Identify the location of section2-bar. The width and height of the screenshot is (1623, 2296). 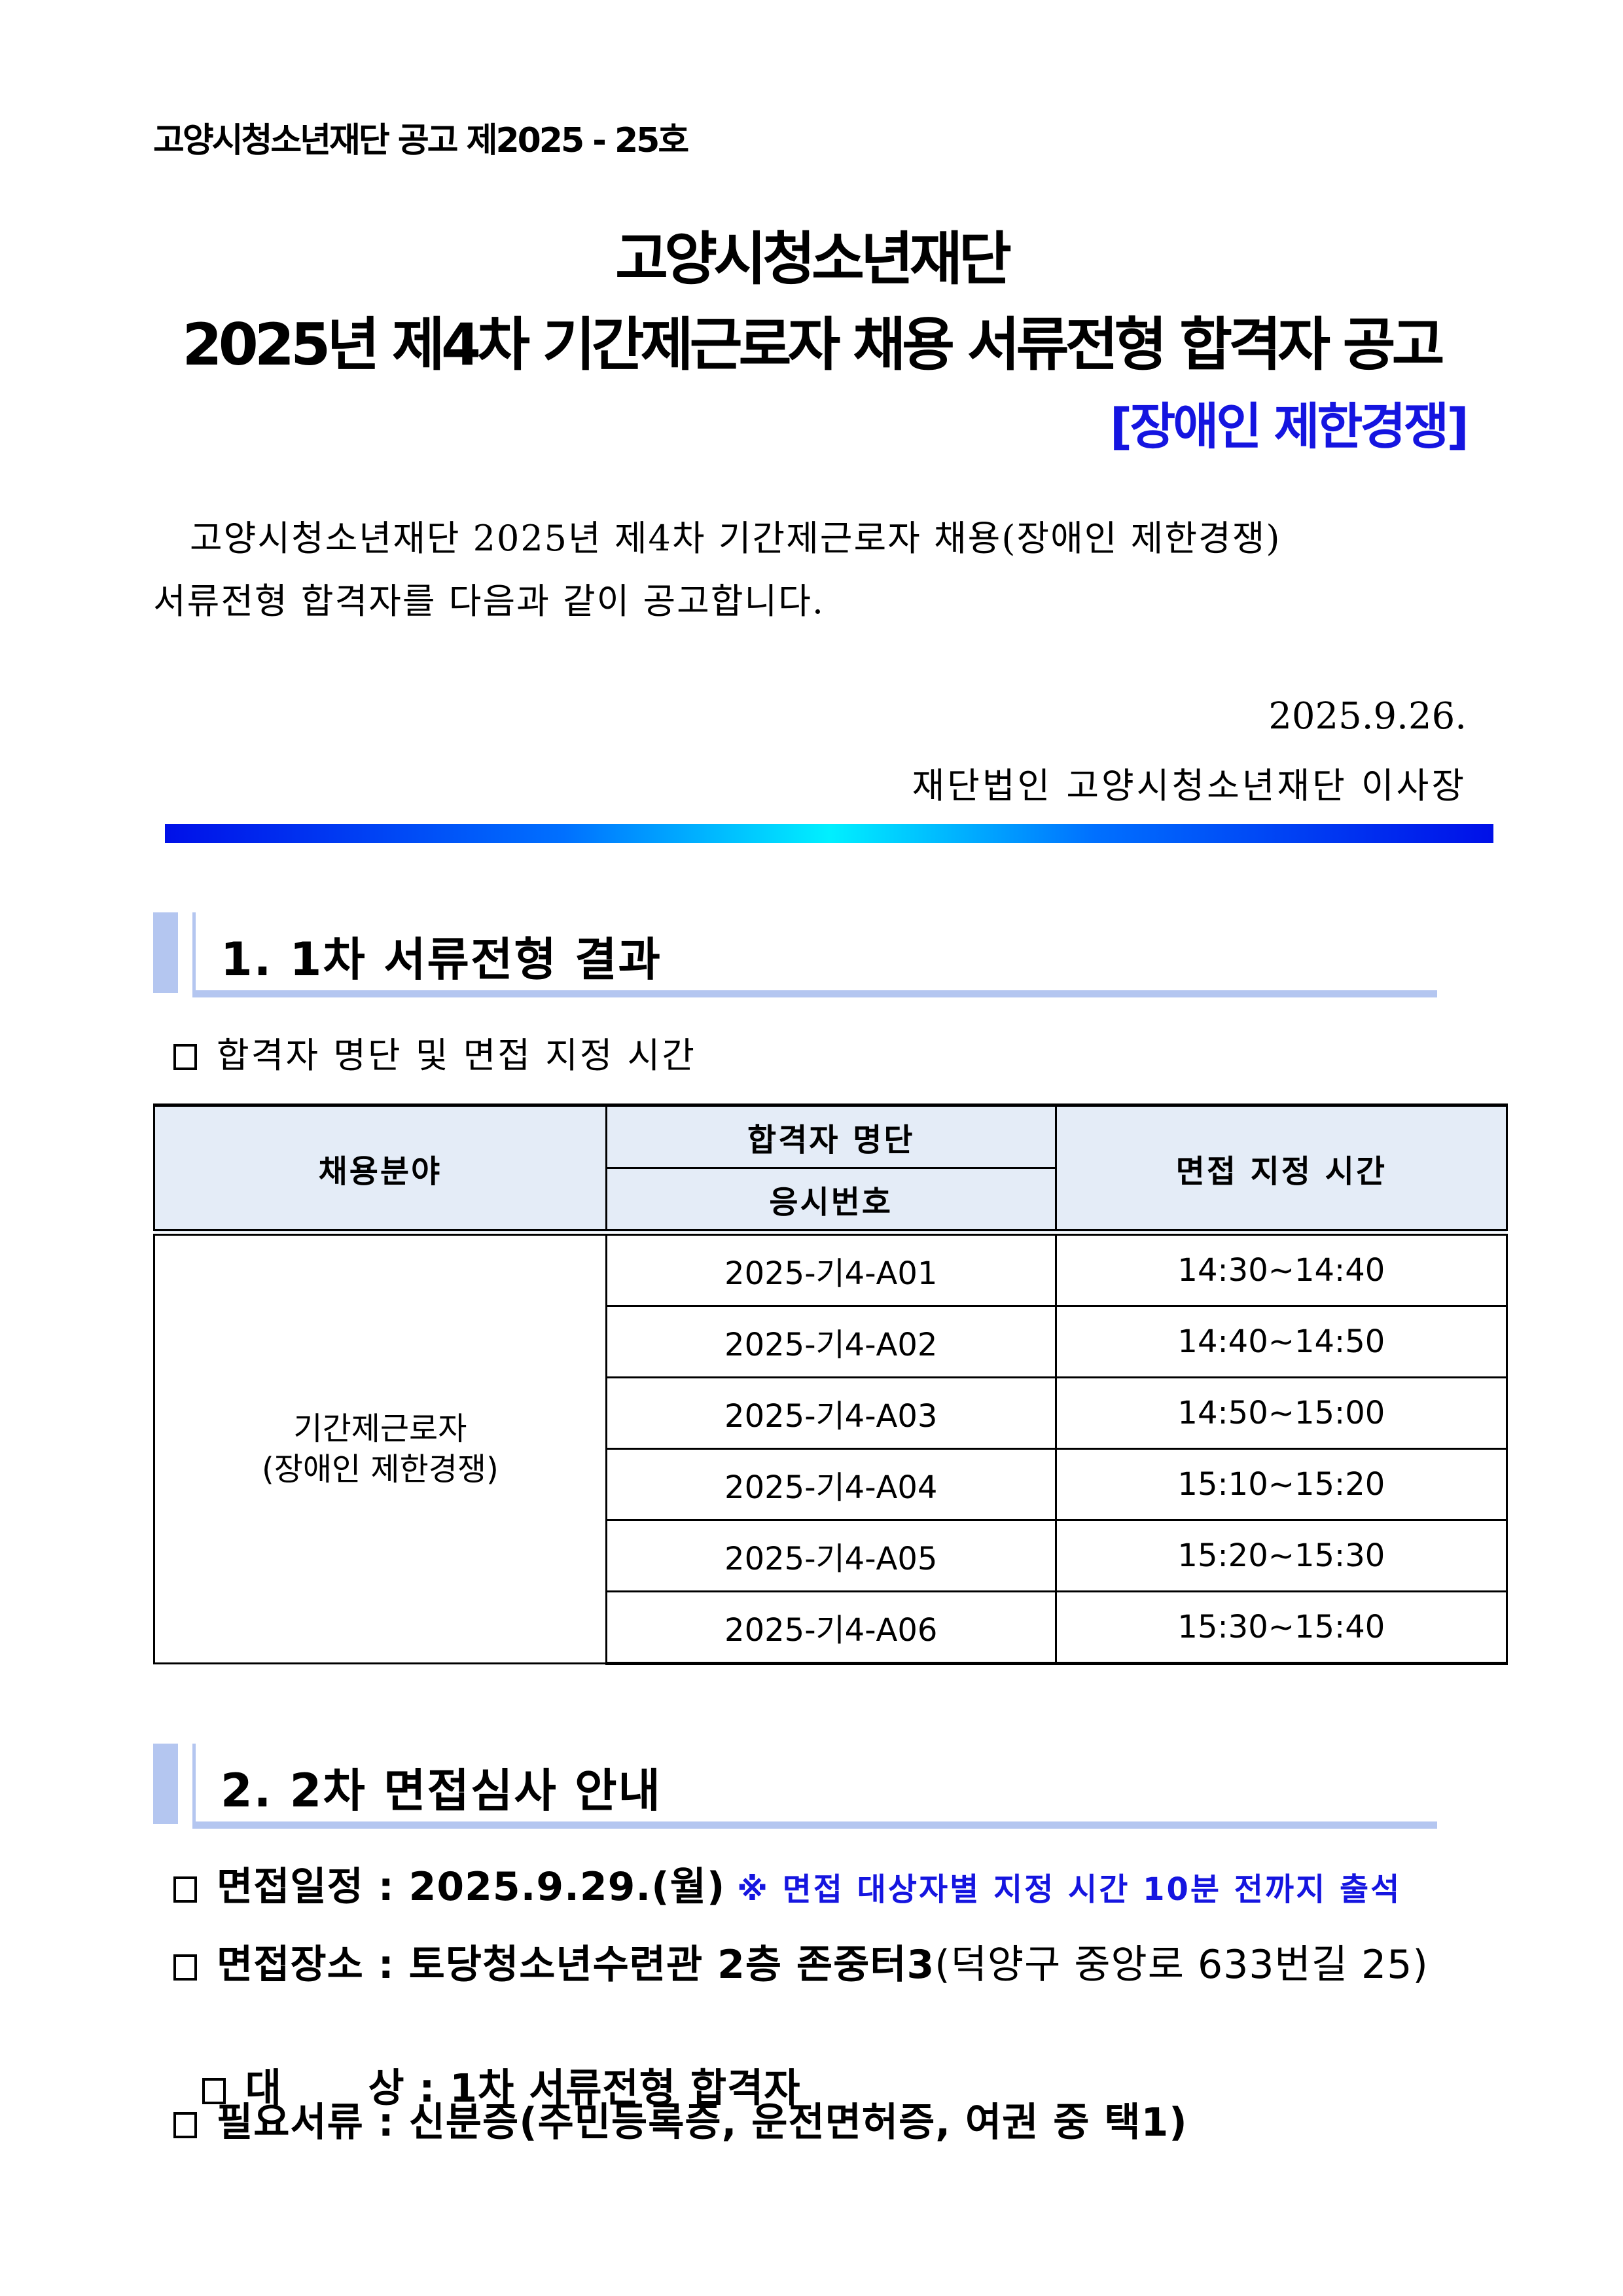
(165, 1784).